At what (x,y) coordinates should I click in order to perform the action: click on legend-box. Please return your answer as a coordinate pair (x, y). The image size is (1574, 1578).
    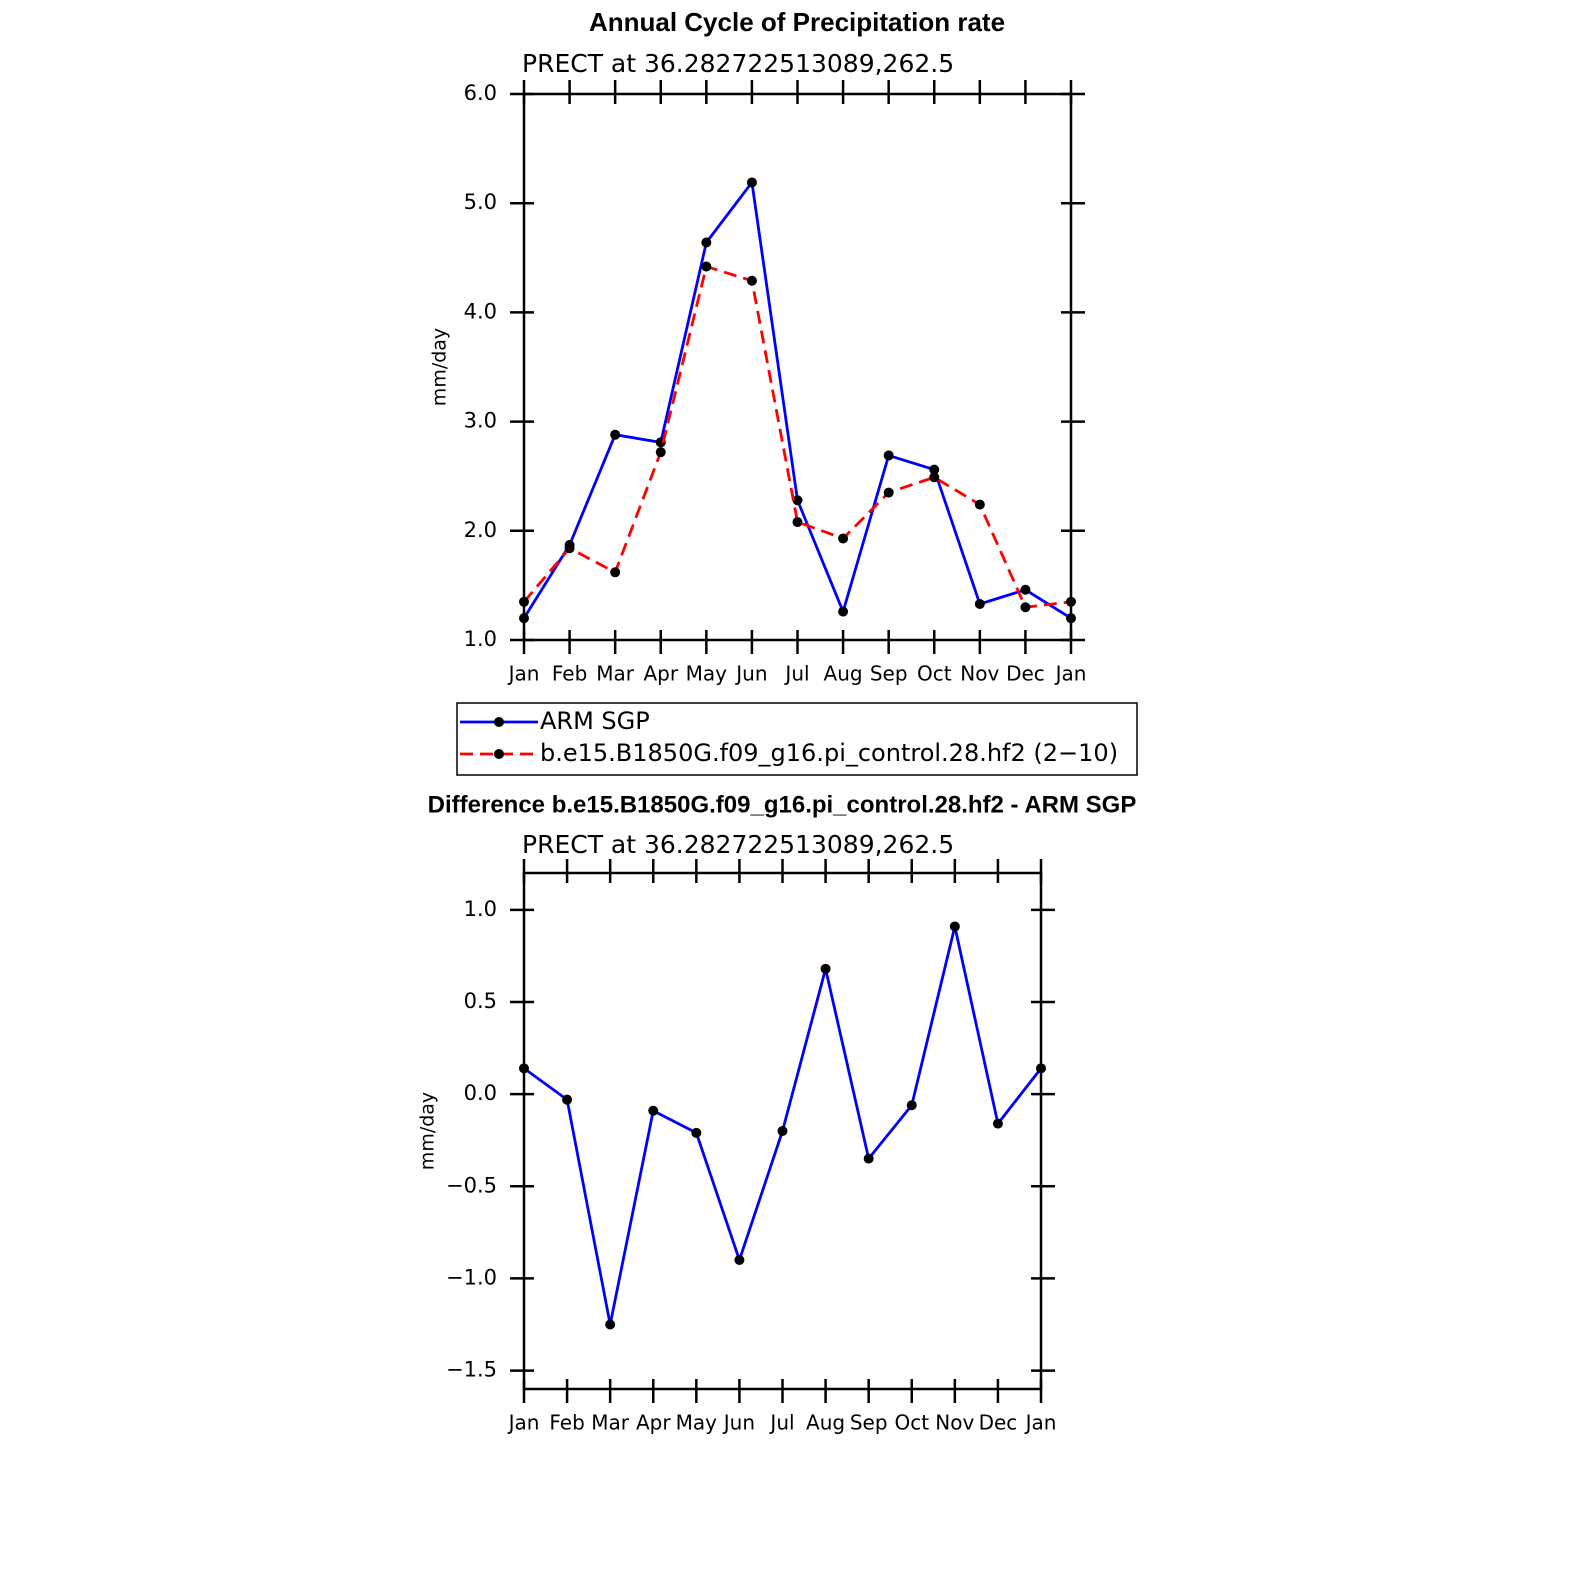
    Looking at the image, I should click on (797, 739).